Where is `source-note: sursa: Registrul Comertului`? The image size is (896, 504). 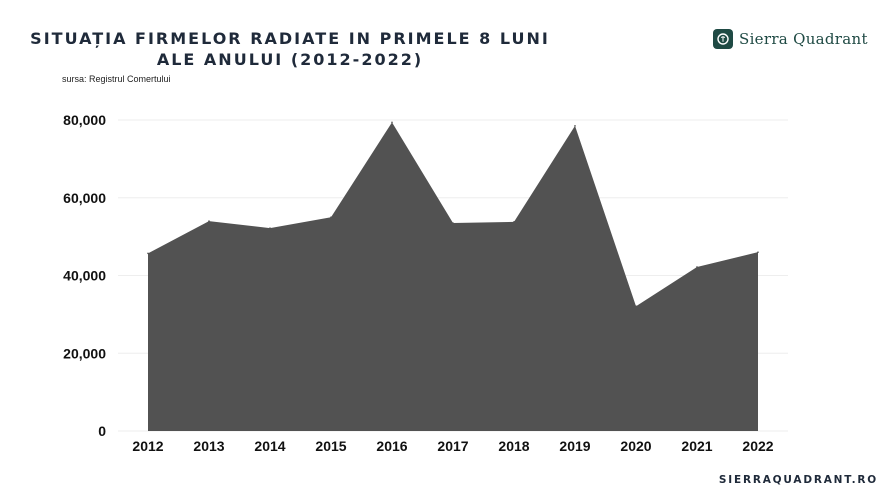
source-note: sursa: Registrul Comertului is located at coordinates (116, 79).